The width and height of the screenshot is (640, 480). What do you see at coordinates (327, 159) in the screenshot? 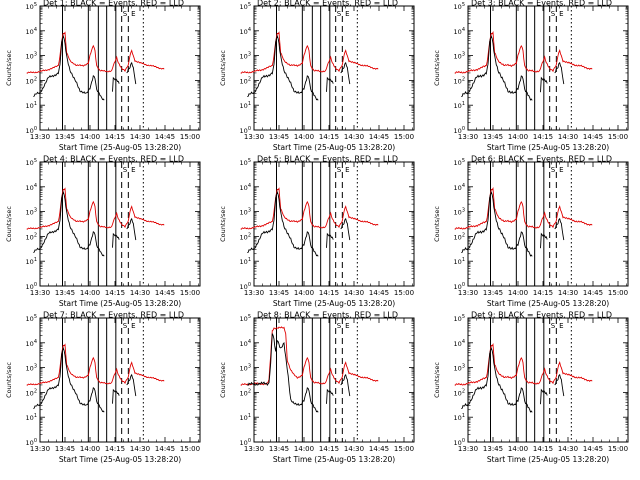
I see `panel-title: Det 5: BLACK = Events, RED = LLD` at bounding box center [327, 159].